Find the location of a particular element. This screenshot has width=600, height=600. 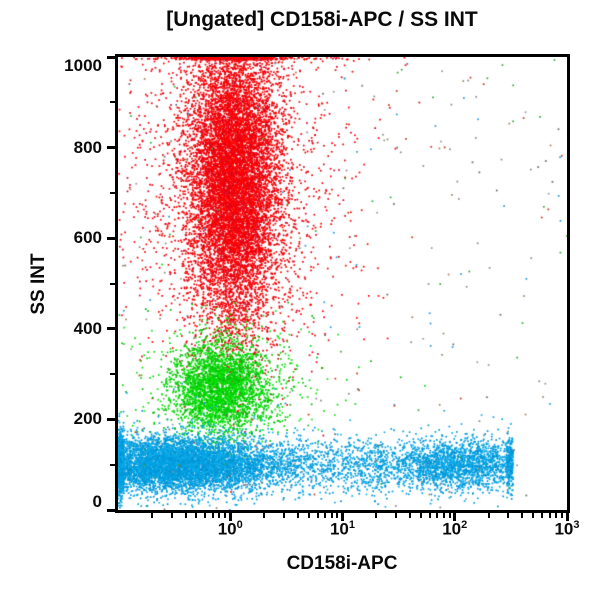

y-tick-label: 1000 is located at coordinates (83, 65).